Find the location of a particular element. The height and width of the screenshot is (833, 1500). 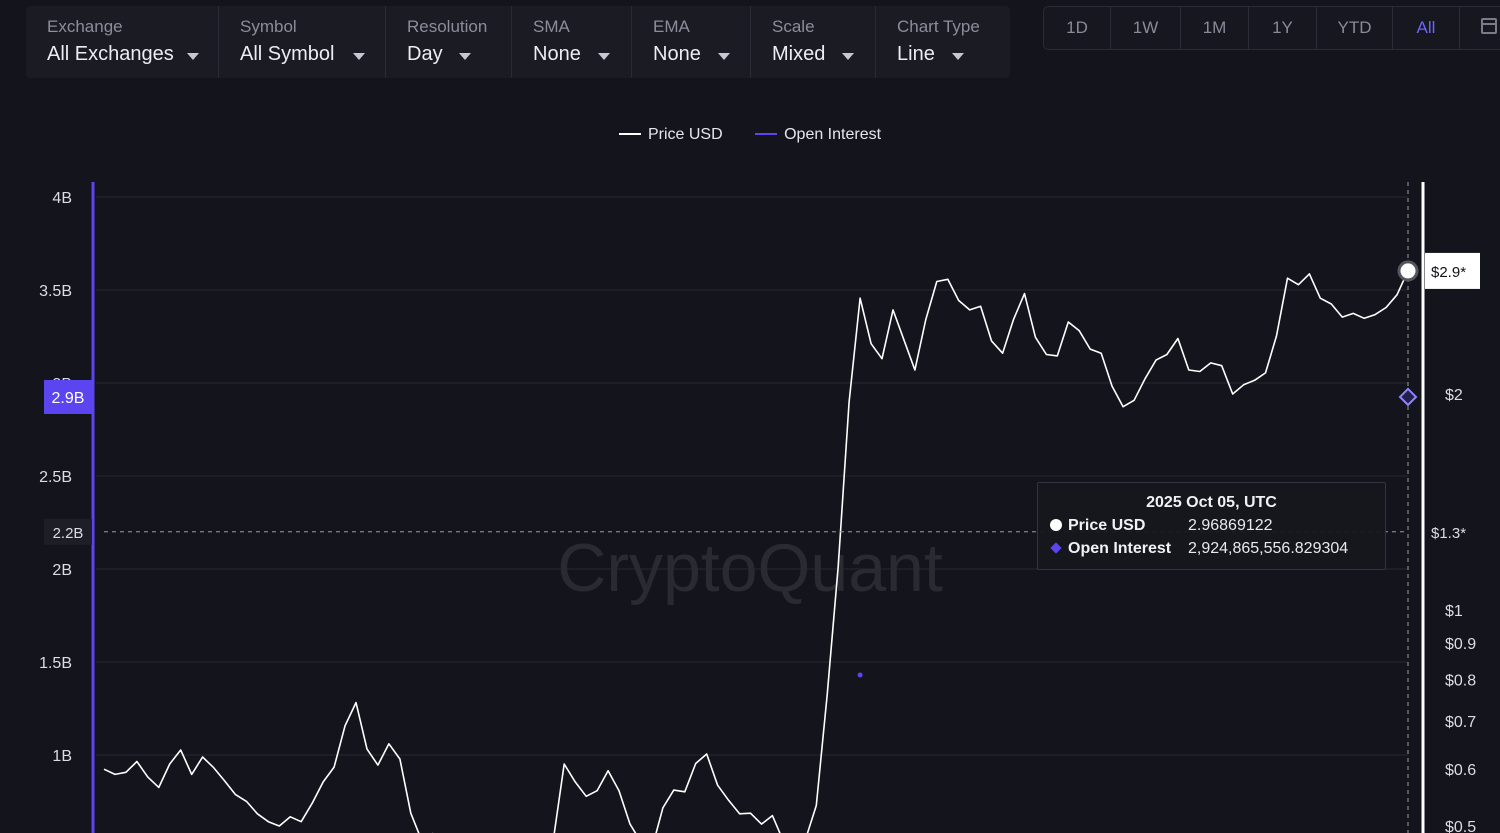

time-range-selector: 1D 1W 1M 1Y YTD All is located at coordinates (1271, 28).